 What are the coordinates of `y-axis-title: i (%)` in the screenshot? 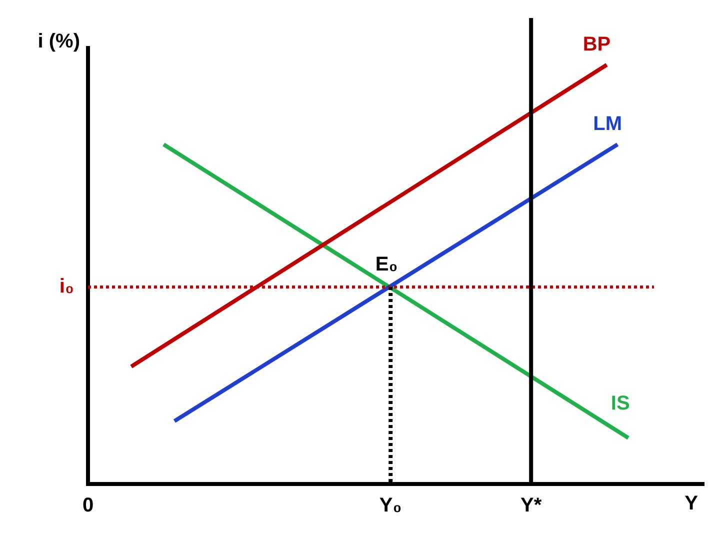 It's located at (59, 41).